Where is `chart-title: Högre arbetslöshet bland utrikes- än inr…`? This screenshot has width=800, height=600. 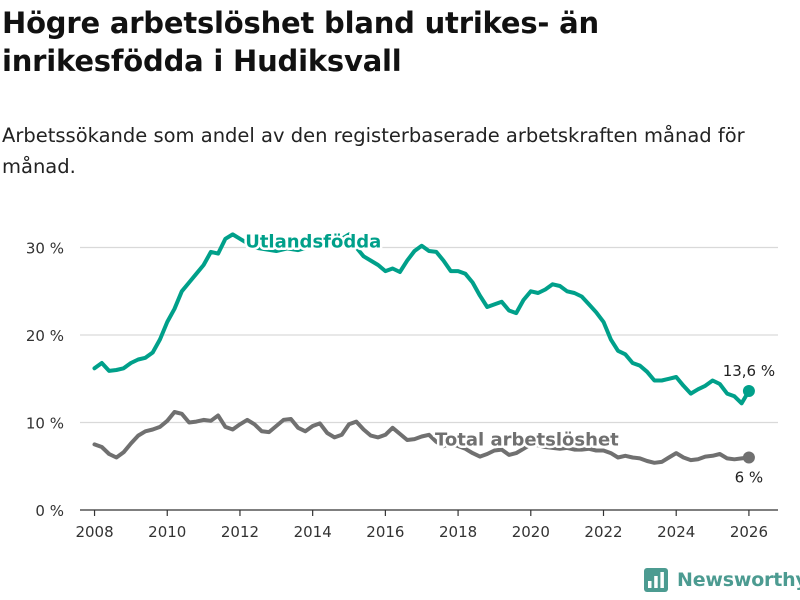
chart-title: Högre arbetslöshet bland utrikes- än inr… is located at coordinates (300, 42).